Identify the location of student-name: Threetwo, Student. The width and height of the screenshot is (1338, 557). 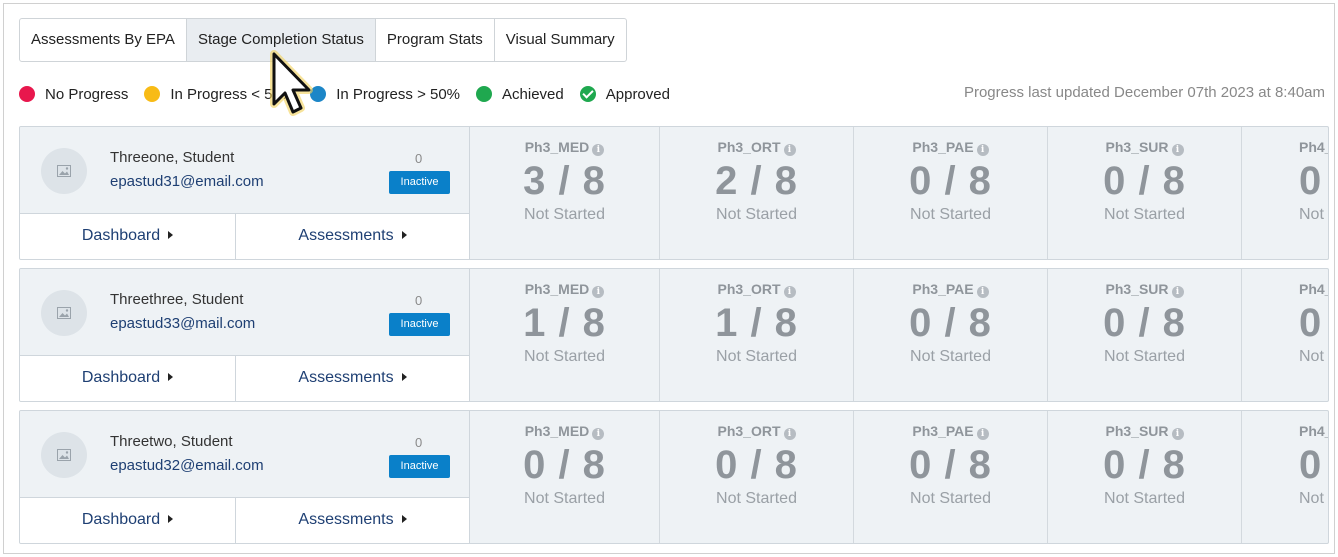
(171, 441).